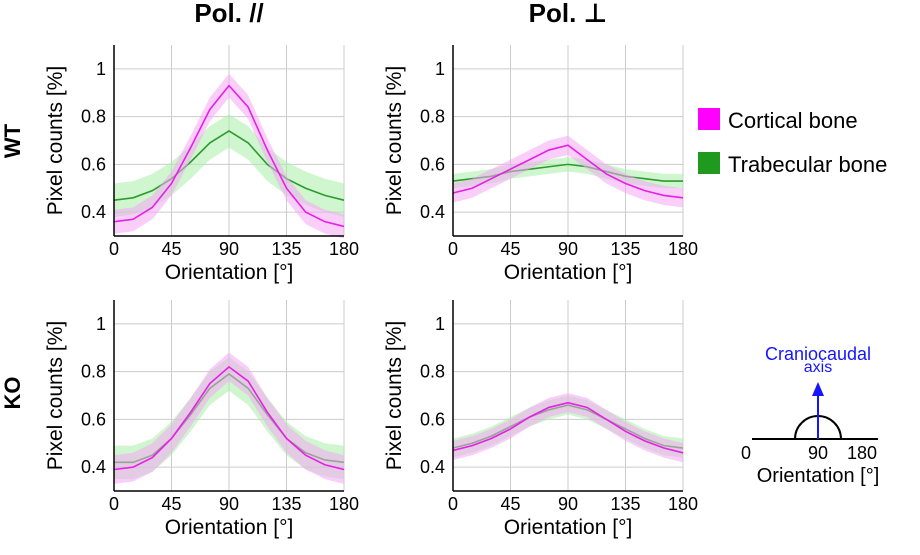 This screenshot has height=555, width=920. Describe the element at coordinates (793, 120) in the screenshot. I see `legend-label-cortical: Cortical bone` at that location.